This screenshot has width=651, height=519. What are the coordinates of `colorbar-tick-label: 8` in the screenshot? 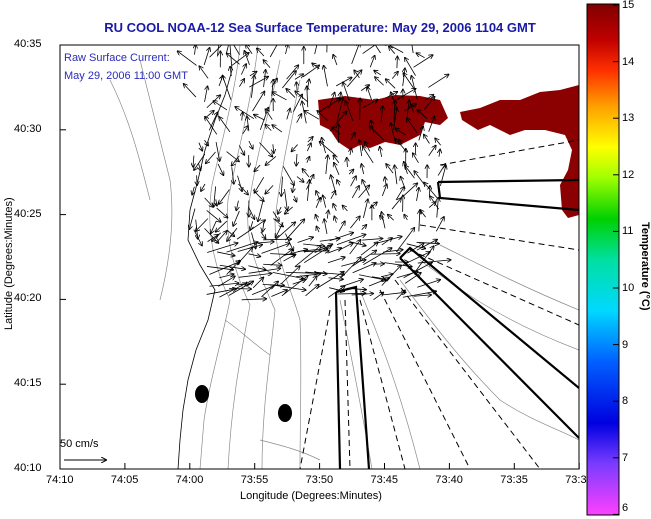 It's located at (625, 401).